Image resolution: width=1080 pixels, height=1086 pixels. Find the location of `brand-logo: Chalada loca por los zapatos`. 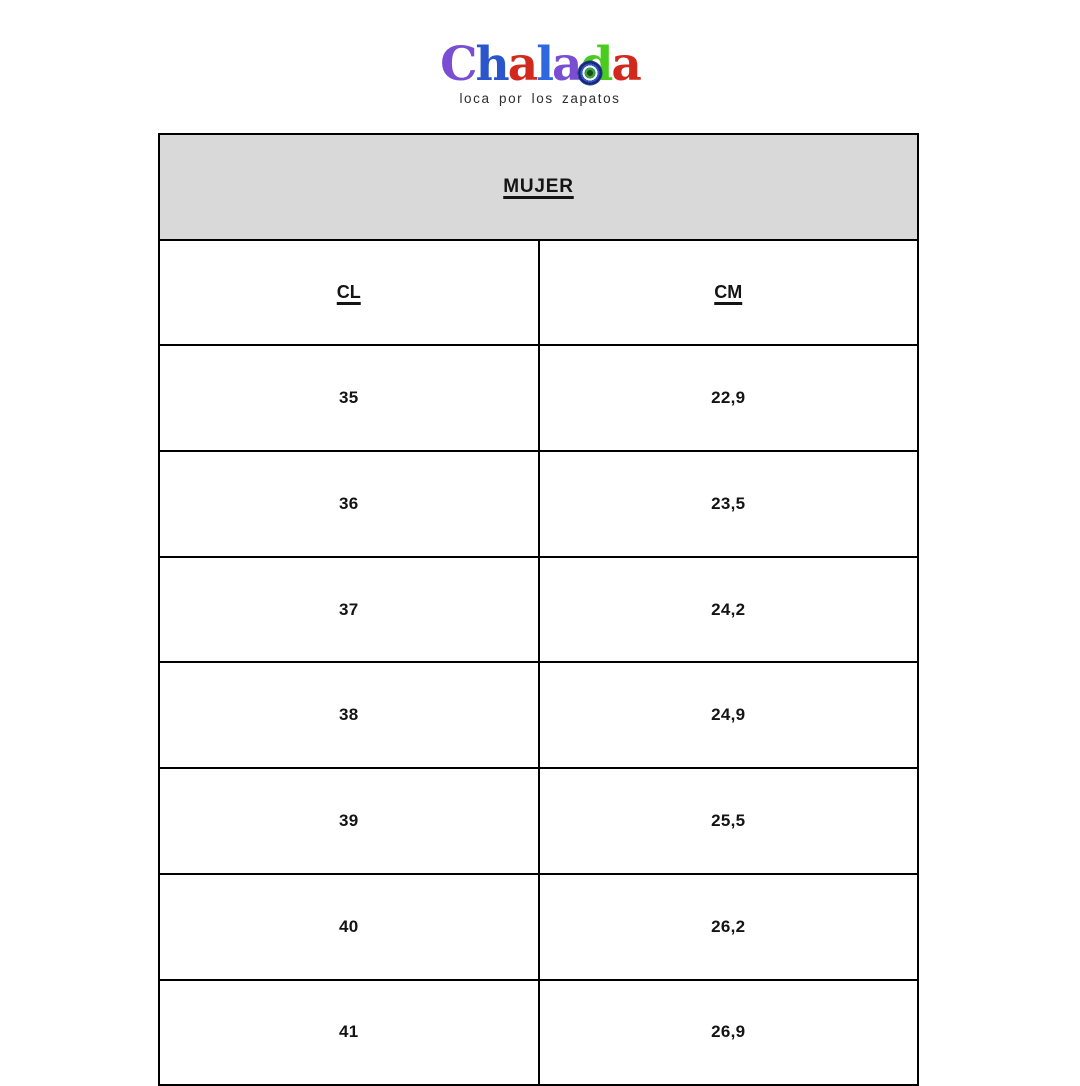

brand-logo: Chalada loca por los zapatos is located at coordinates (540, 72).